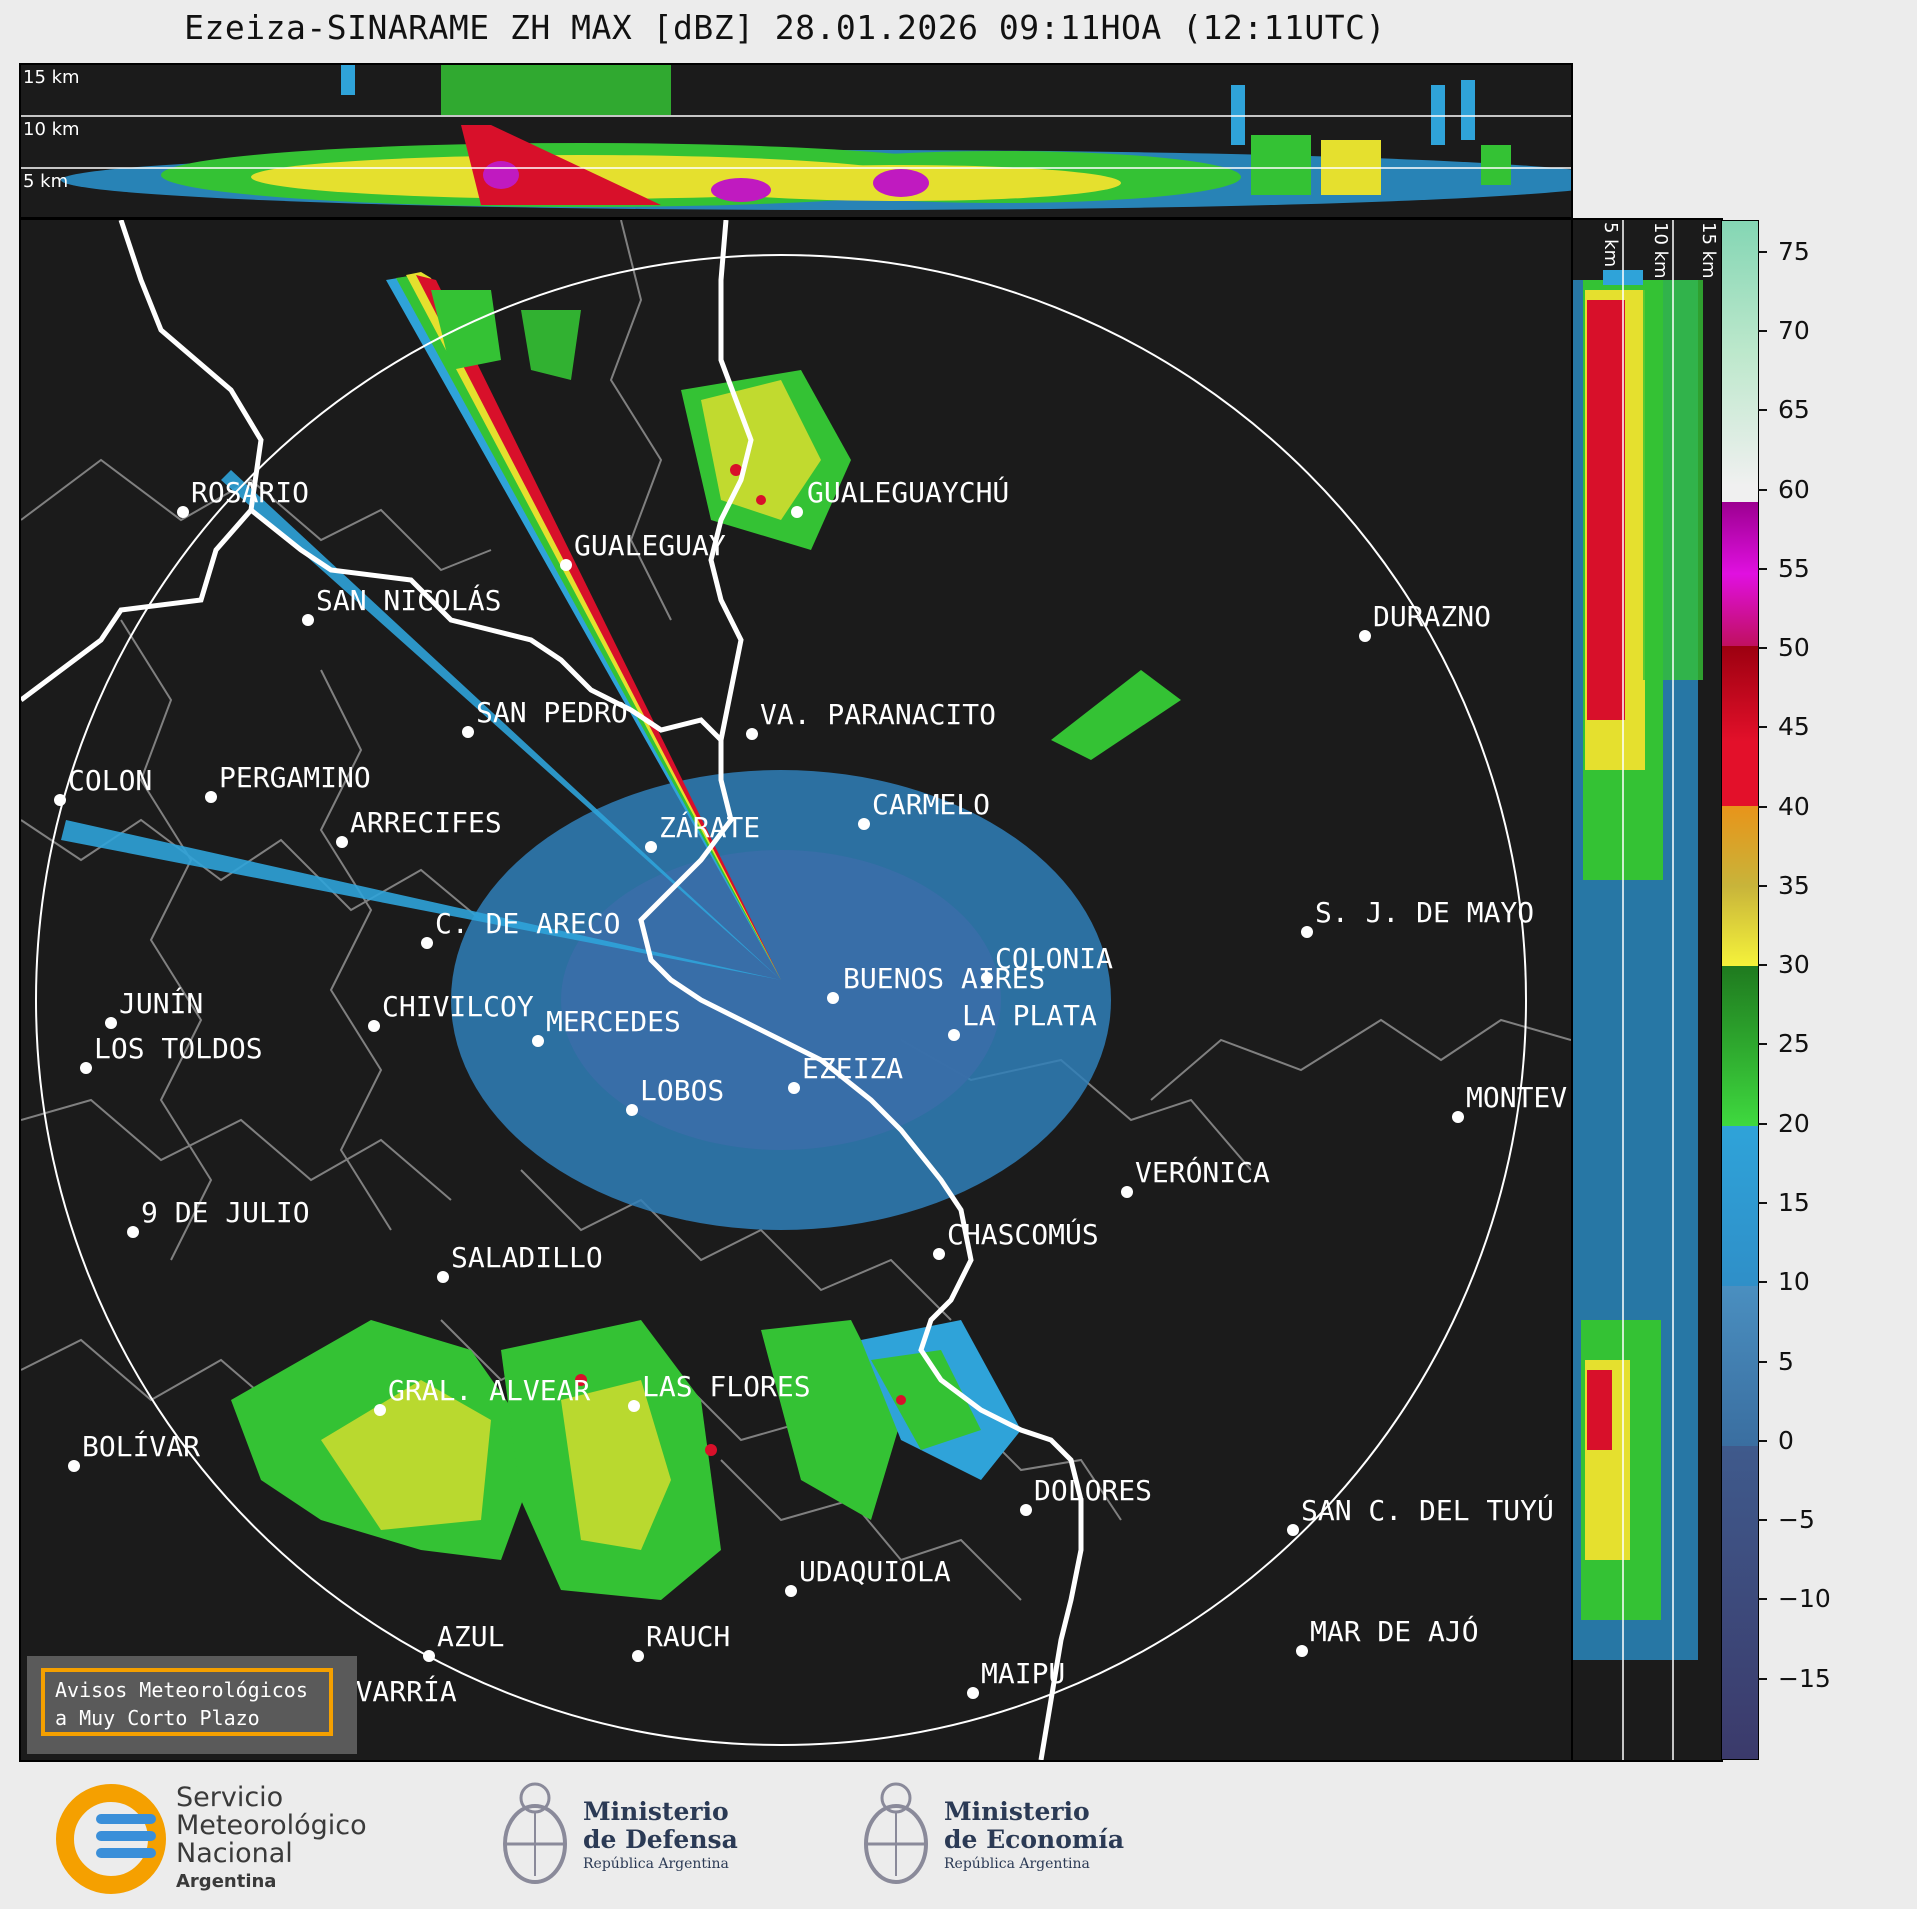  Describe the element at coordinates (1794, 727) in the screenshot. I see `colorbar-tick-label: 45` at that location.